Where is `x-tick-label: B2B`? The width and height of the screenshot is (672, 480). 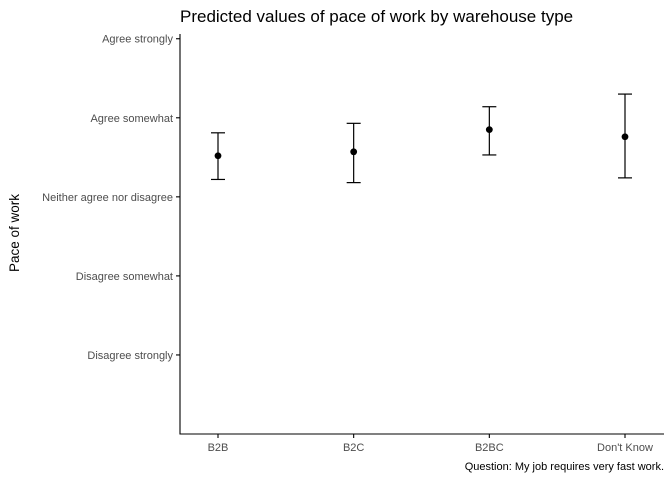 x-tick-label: B2B is located at coordinates (218, 448).